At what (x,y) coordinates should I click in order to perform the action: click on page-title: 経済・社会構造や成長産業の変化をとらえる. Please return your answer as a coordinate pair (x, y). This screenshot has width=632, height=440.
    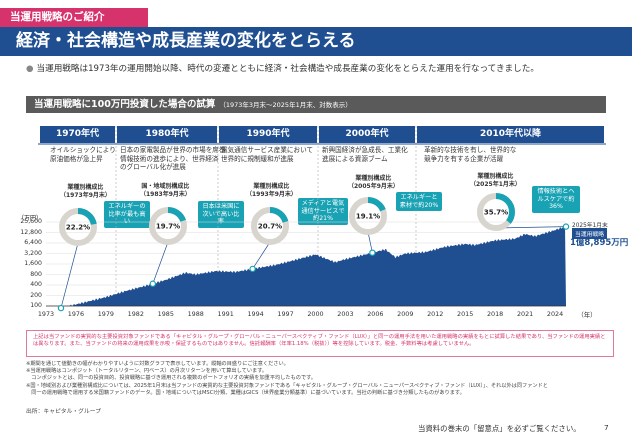
    Looking at the image, I should click on (316, 41).